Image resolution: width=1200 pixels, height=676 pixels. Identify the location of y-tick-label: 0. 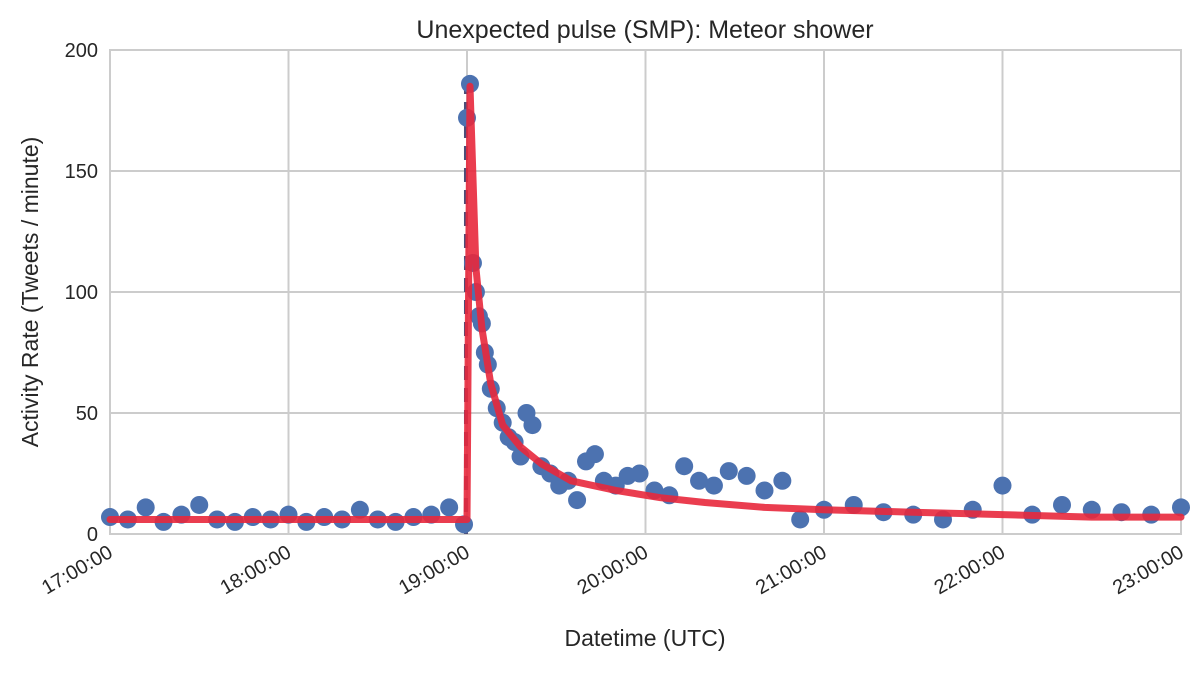
(92, 535).